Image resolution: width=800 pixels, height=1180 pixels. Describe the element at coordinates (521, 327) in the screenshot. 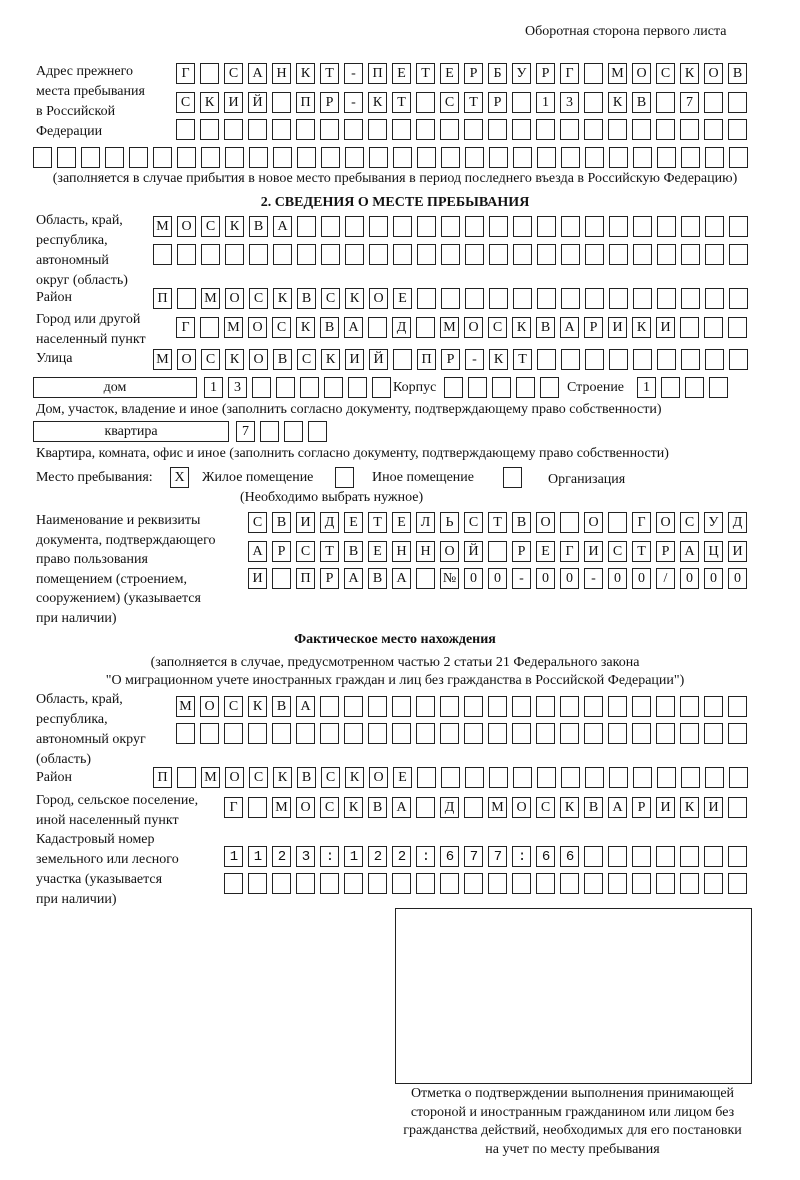

I see `city-cell: К` at that location.